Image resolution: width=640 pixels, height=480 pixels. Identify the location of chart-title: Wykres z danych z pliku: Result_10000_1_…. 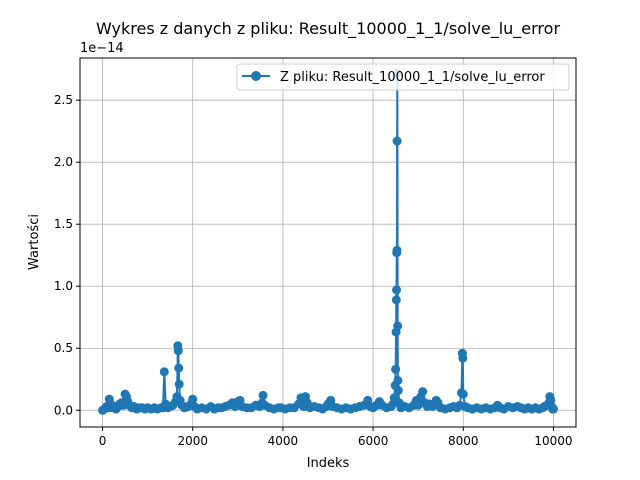
(328, 29).